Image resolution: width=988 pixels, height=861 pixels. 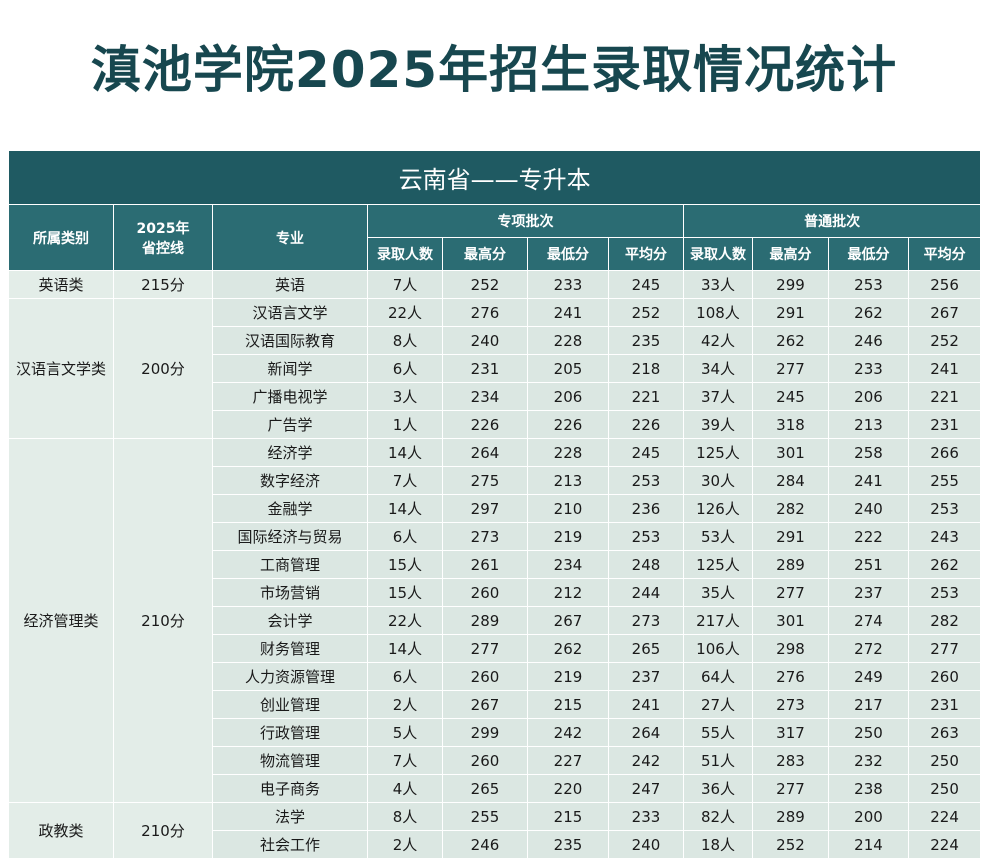 I want to click on score-cell: 5人, so click(x=405, y=732).